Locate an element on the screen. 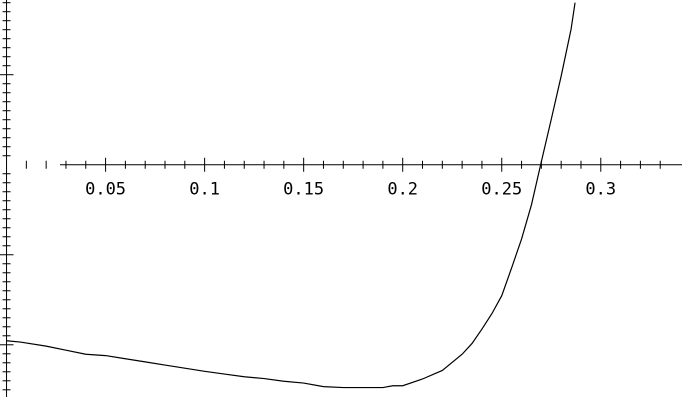  x-tick-label: 0.3 is located at coordinates (600, 190).